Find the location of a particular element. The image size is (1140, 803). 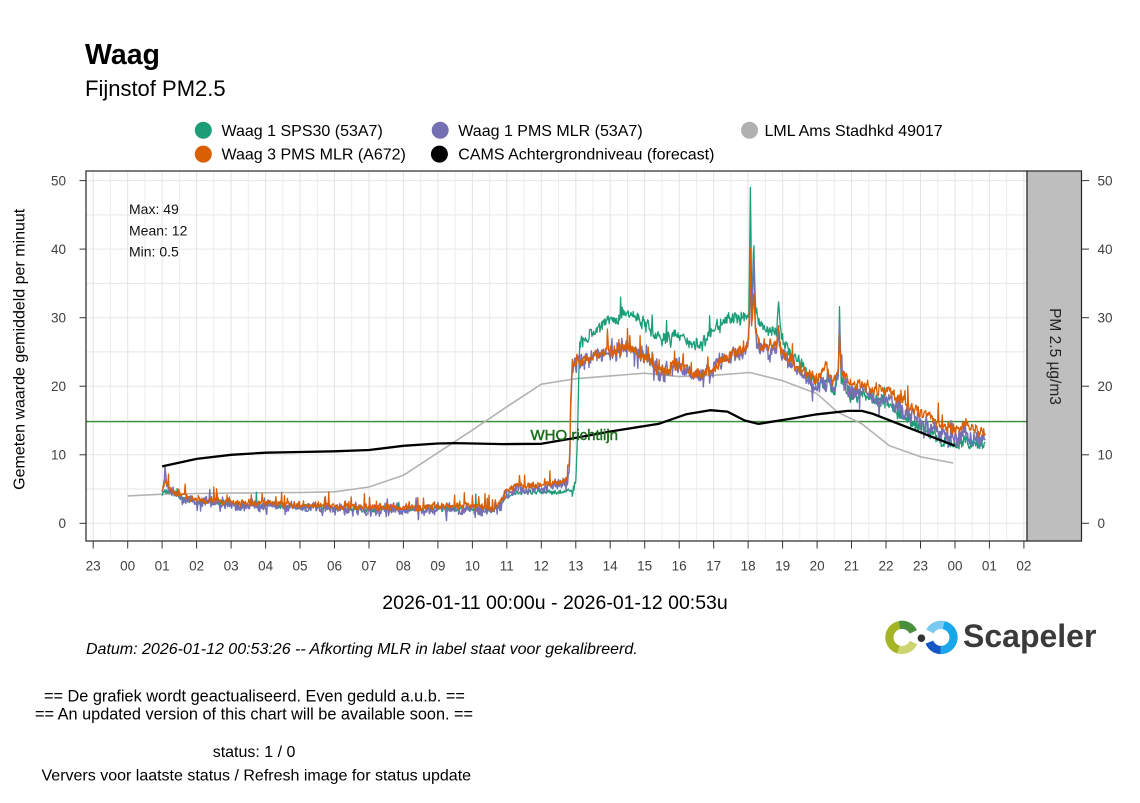

svg-text: 19 is located at coordinates (782, 566).